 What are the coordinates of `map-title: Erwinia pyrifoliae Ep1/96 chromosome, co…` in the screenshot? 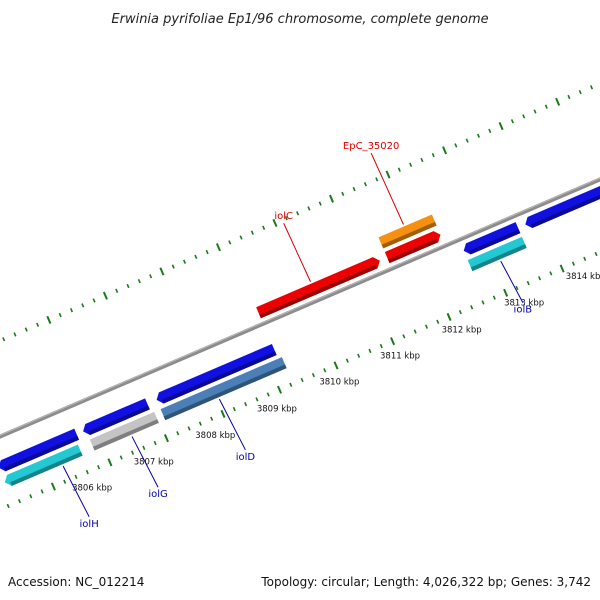 It's located at (299, 19).